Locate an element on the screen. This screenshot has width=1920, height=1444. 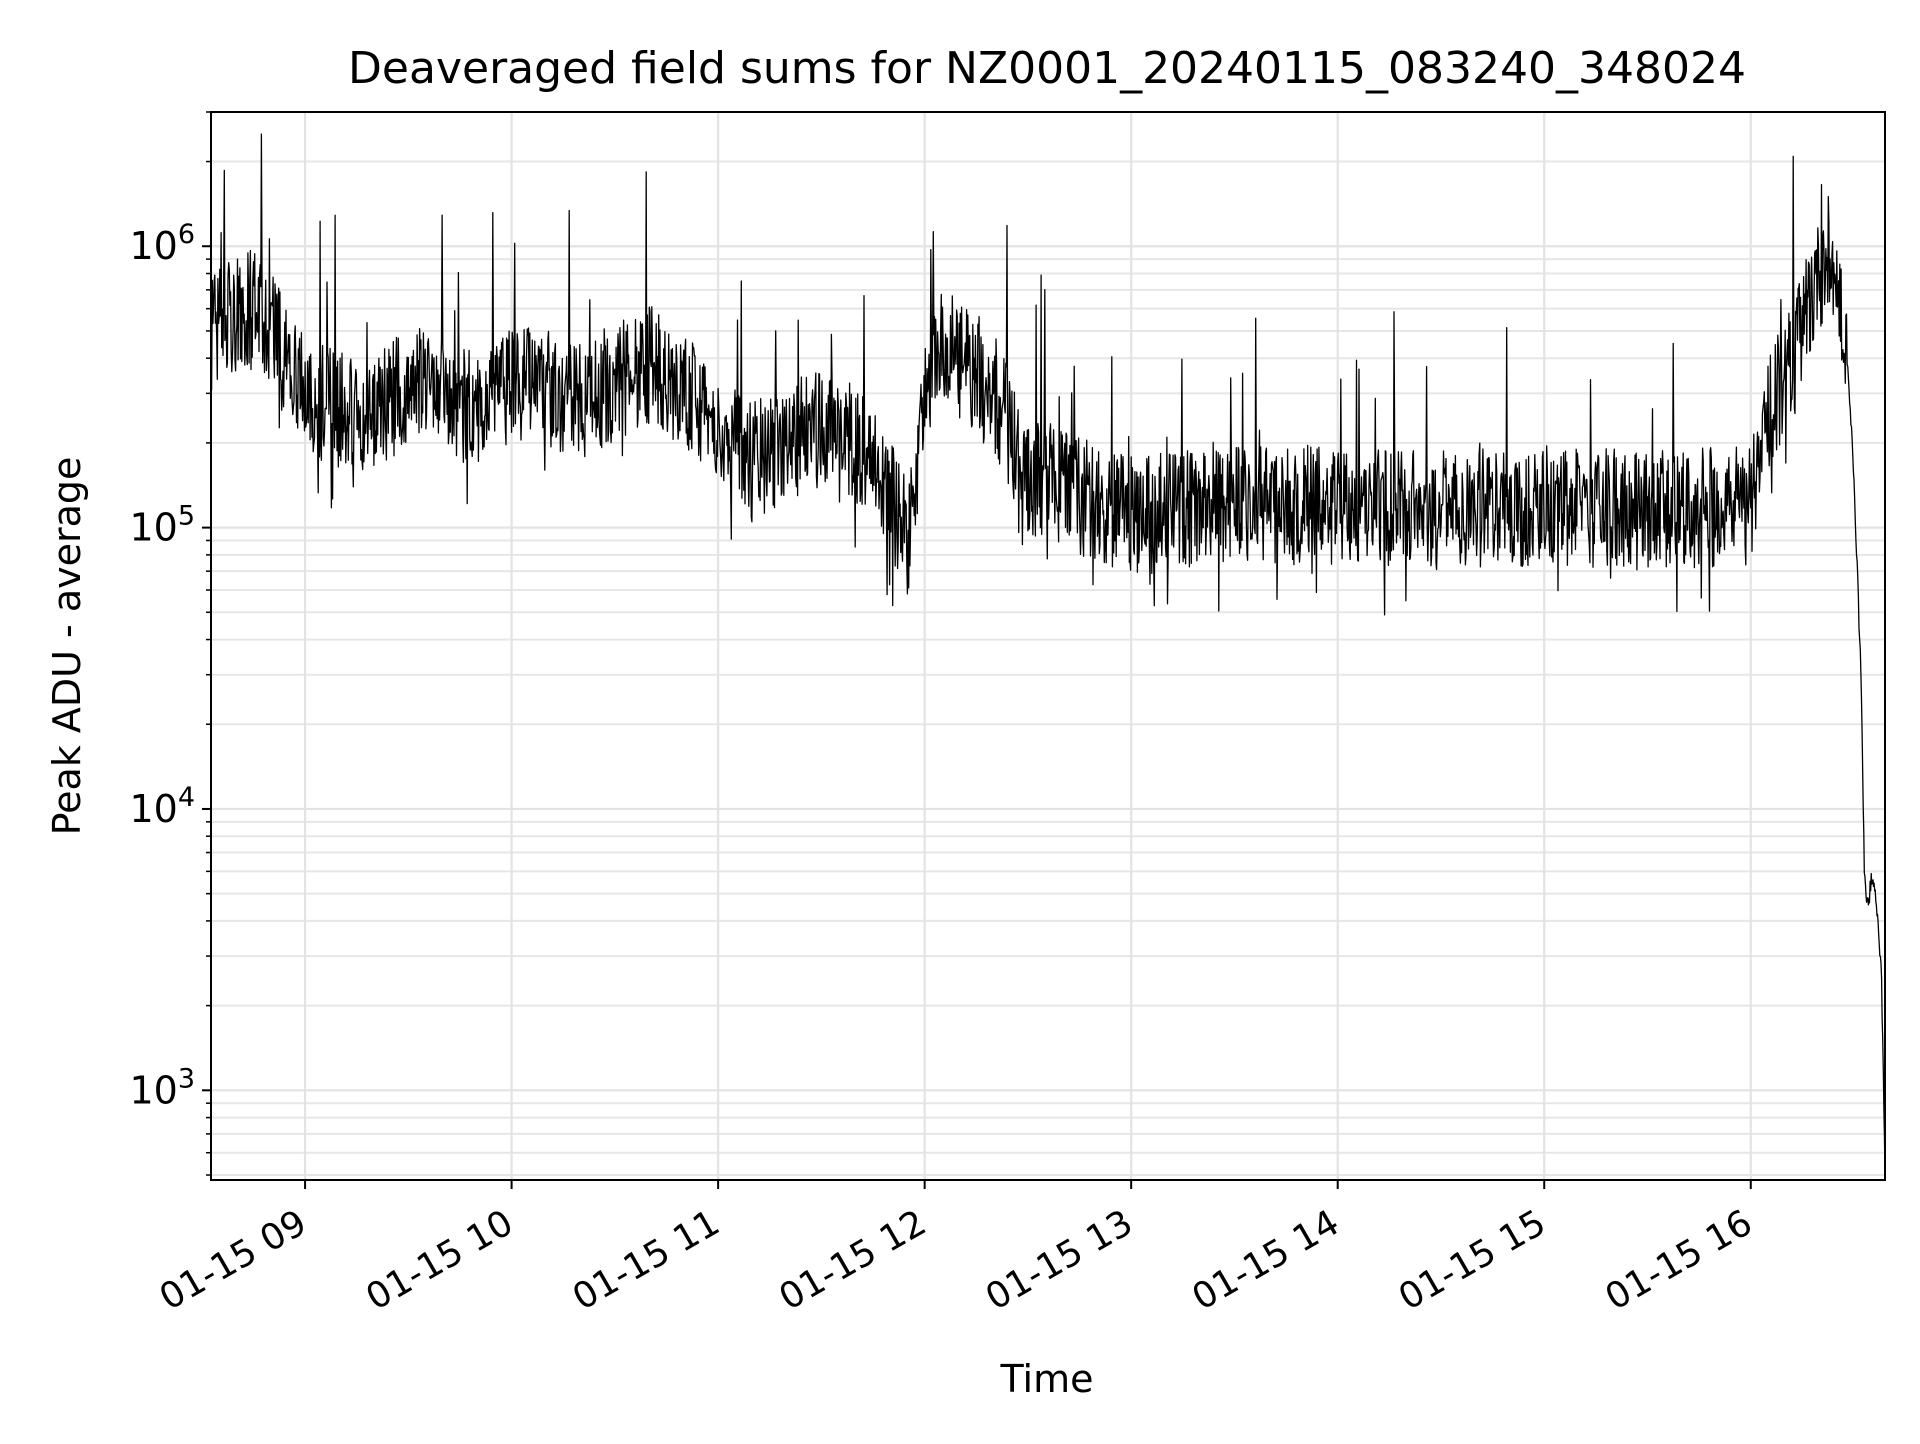
y-tick-label: 103 is located at coordinates (162, 1087).